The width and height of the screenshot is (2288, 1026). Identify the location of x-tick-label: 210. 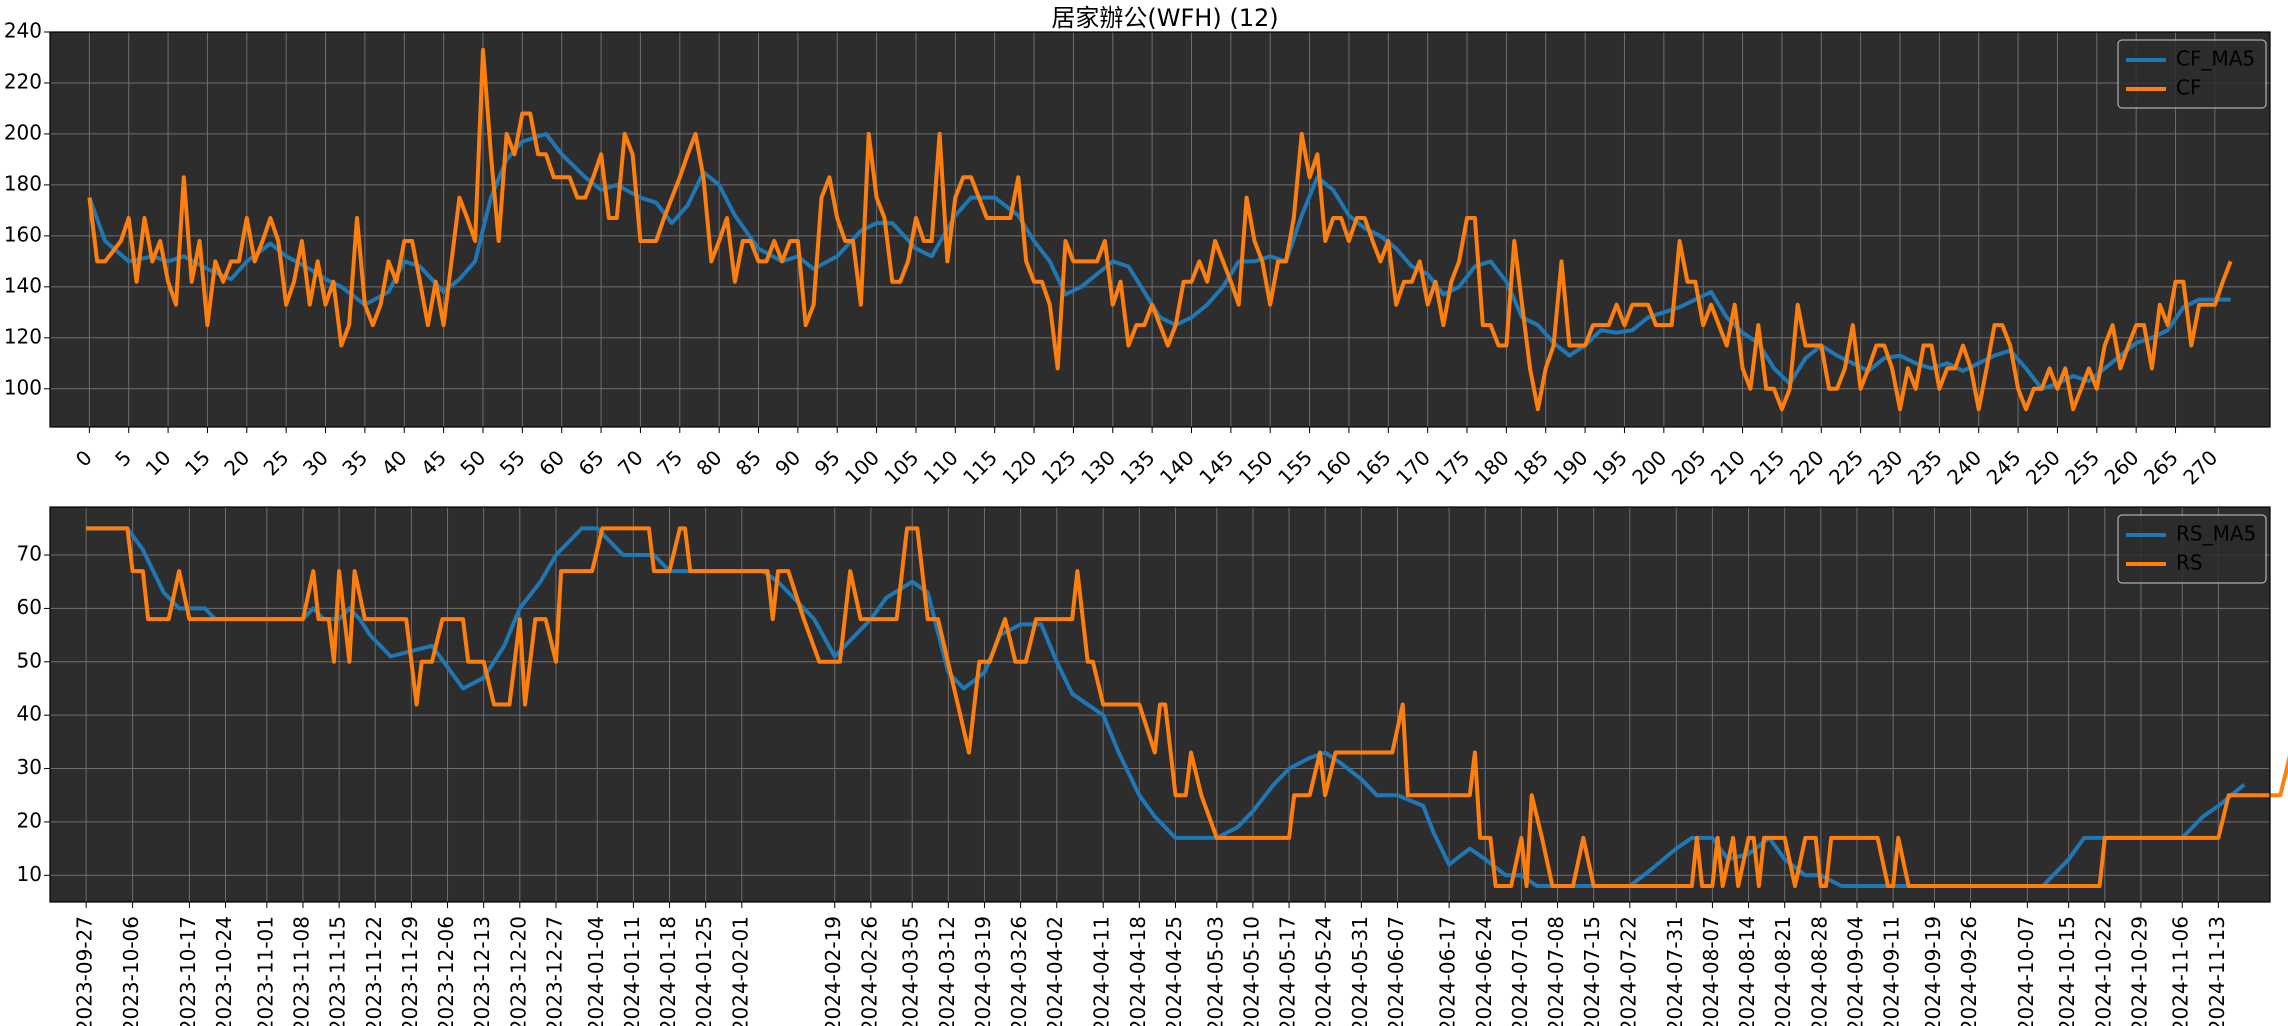
(1728, 467).